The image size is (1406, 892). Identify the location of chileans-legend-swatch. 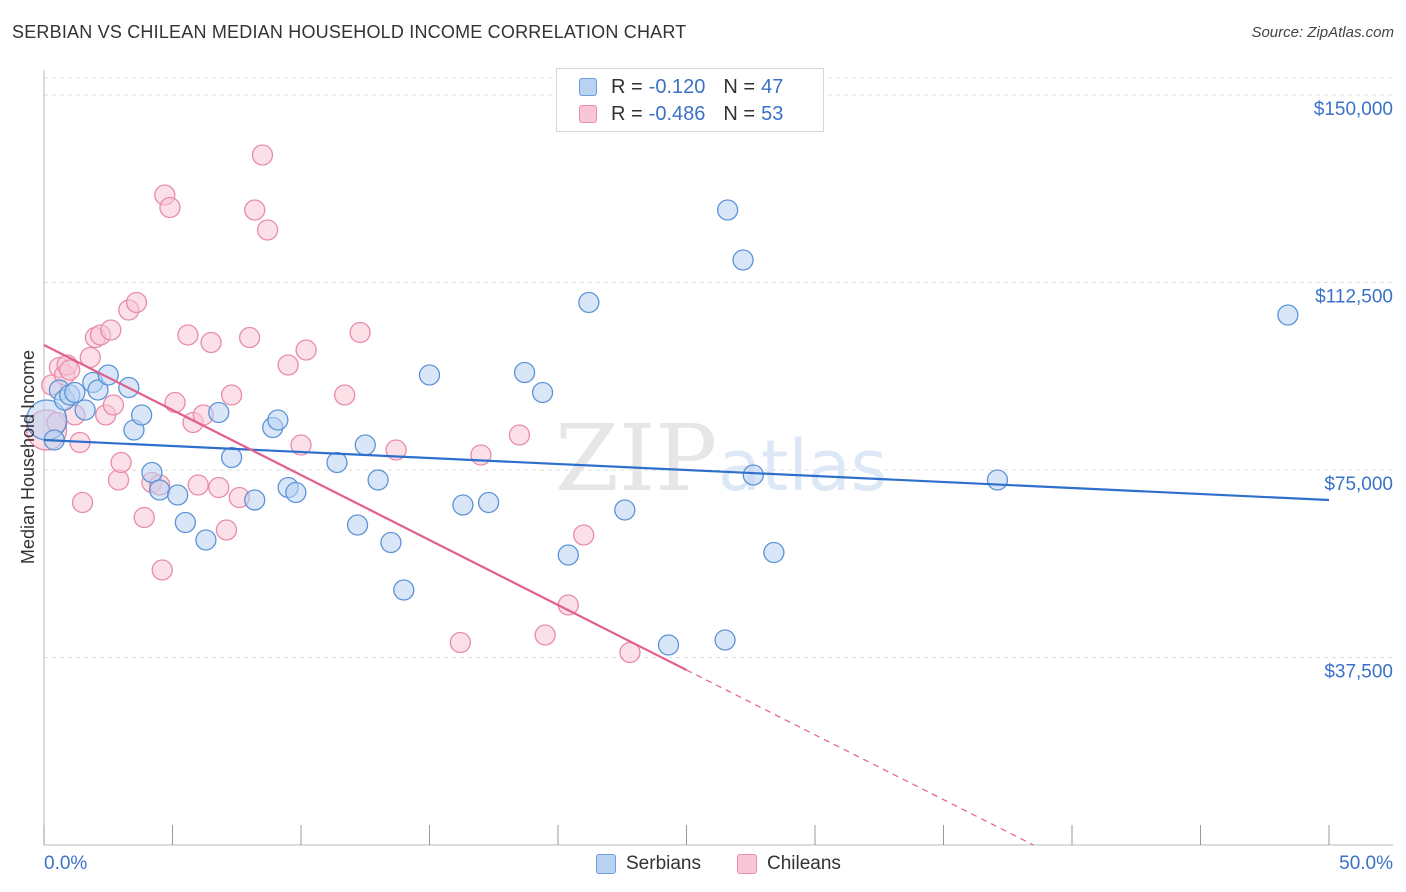
(747, 864).